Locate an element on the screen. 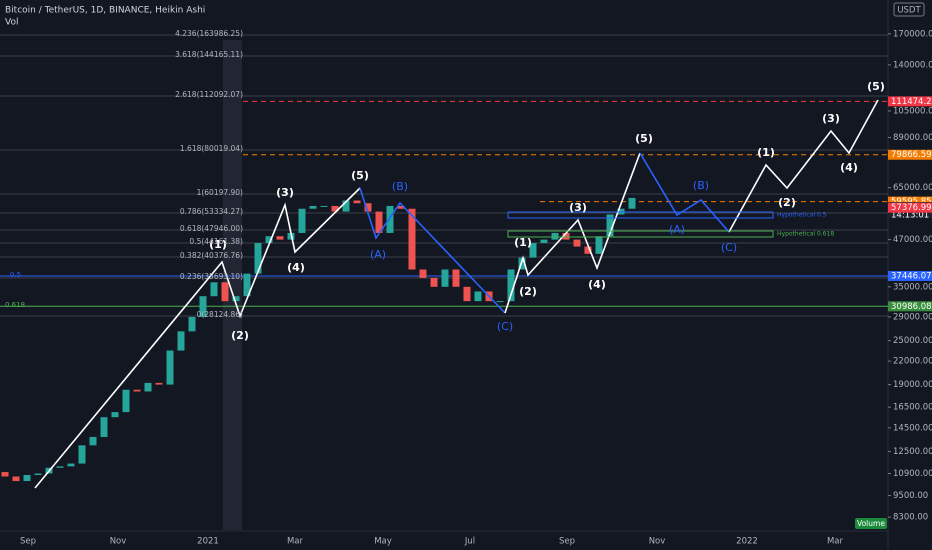  price-tag-label: 37446.07 is located at coordinates (911, 276).